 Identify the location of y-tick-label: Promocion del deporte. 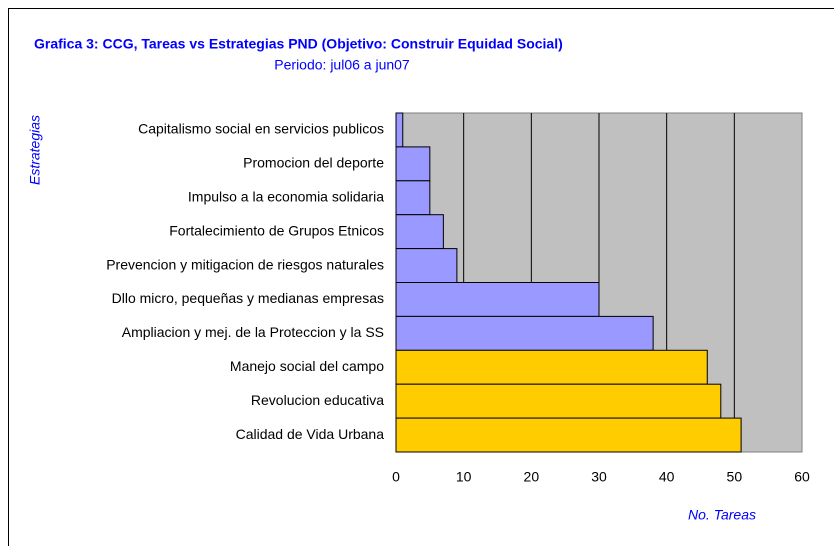
(313, 163).